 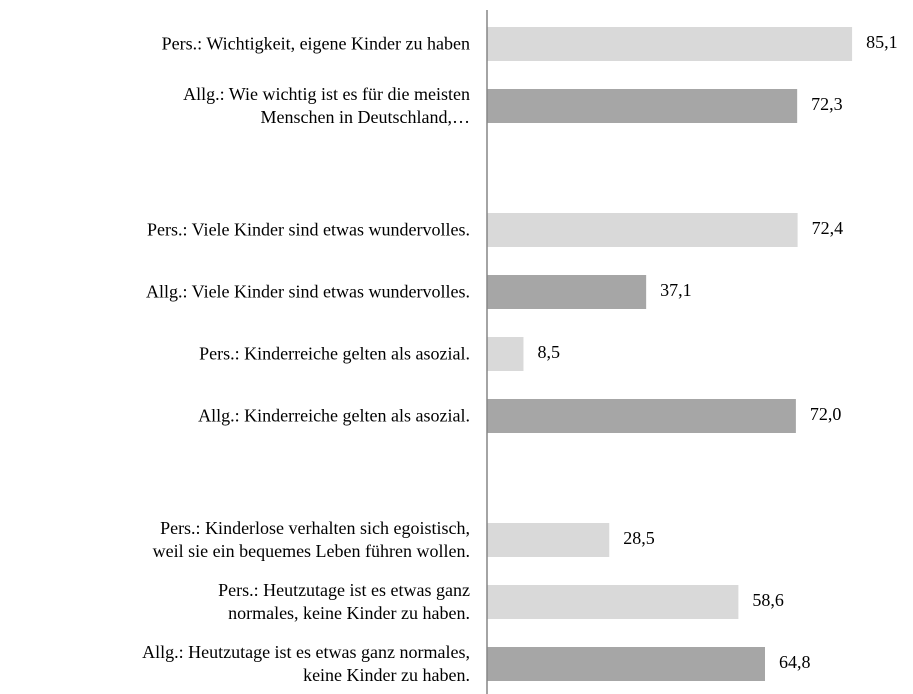 What do you see at coordinates (828, 228) in the screenshot?
I see `value-label: 72,4` at bounding box center [828, 228].